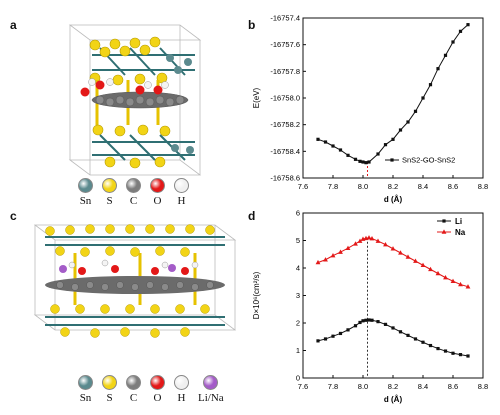 This screenshot has width=500, height=415. What do you see at coordinates (252, 216) in the screenshot?
I see `panel-label: d` at bounding box center [252, 216].